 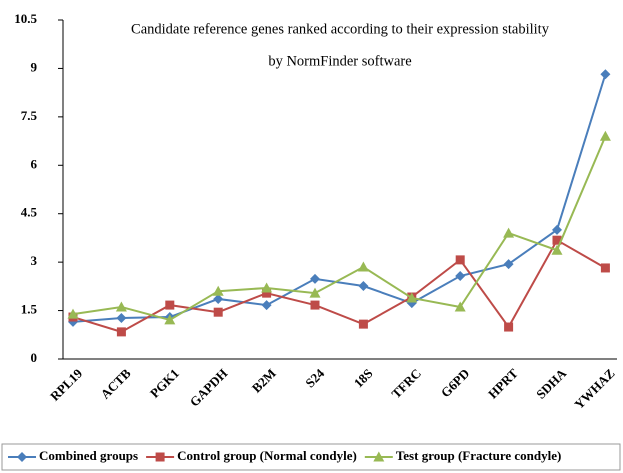 What do you see at coordinates (503, 383) in the screenshot?
I see `x-tick-label: HPRT` at bounding box center [503, 383].